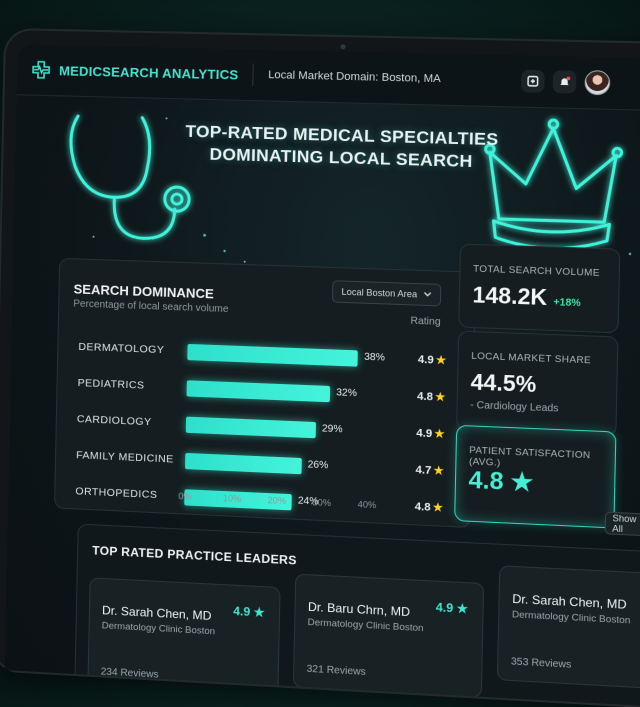  Describe the element at coordinates (535, 477) in the screenshot. I see `patient-satisfaction-card: Patient Satisfaction (Avg.) 4.8 ★` at that location.